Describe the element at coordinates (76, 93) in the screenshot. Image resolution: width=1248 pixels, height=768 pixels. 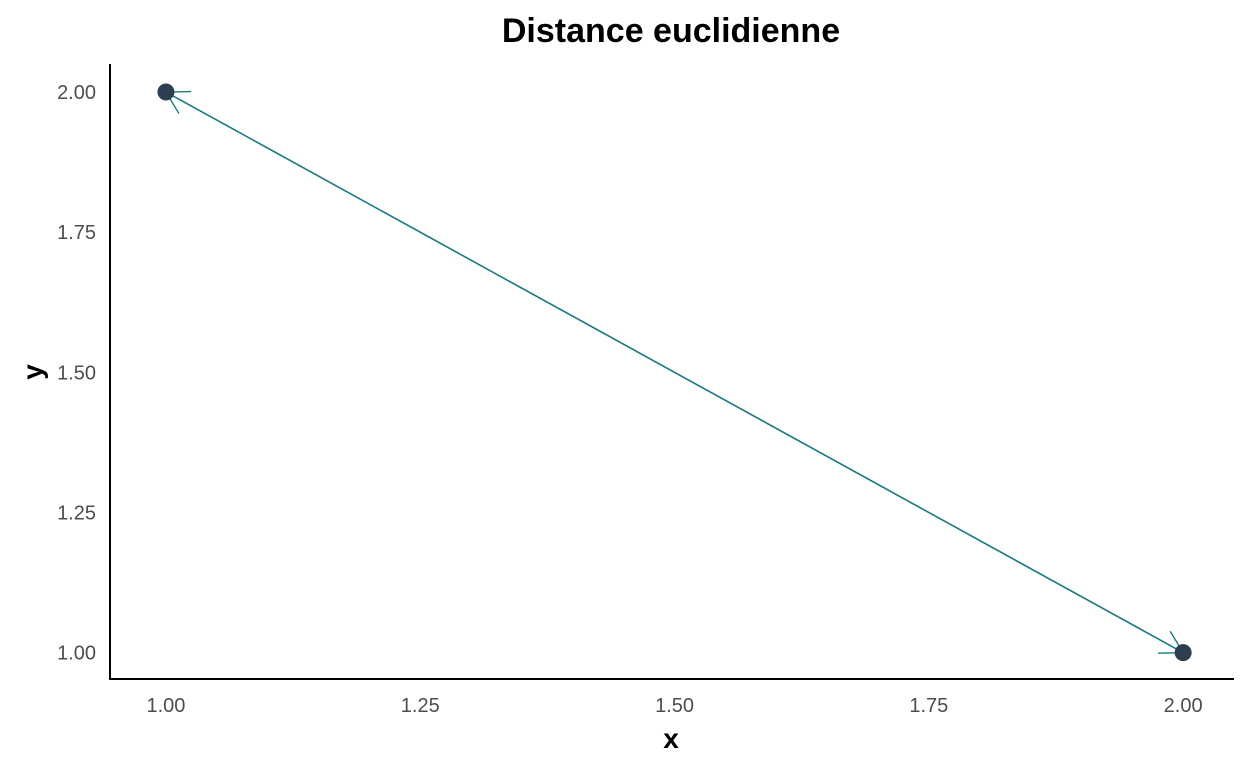
I see `y-tick-label: 2.00` at that location.